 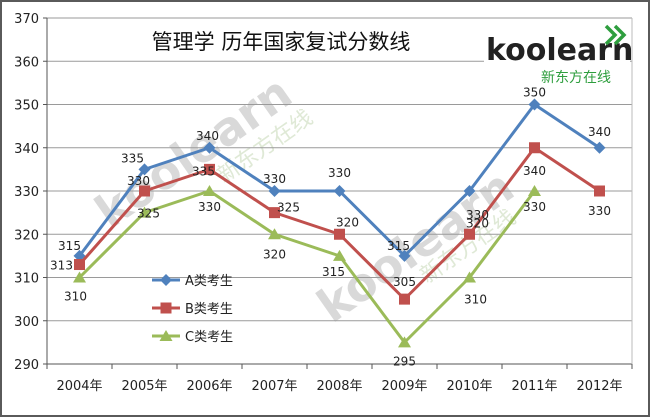 What do you see at coordinates (26, 279) in the screenshot?
I see `y-tick-label: 310` at bounding box center [26, 279].